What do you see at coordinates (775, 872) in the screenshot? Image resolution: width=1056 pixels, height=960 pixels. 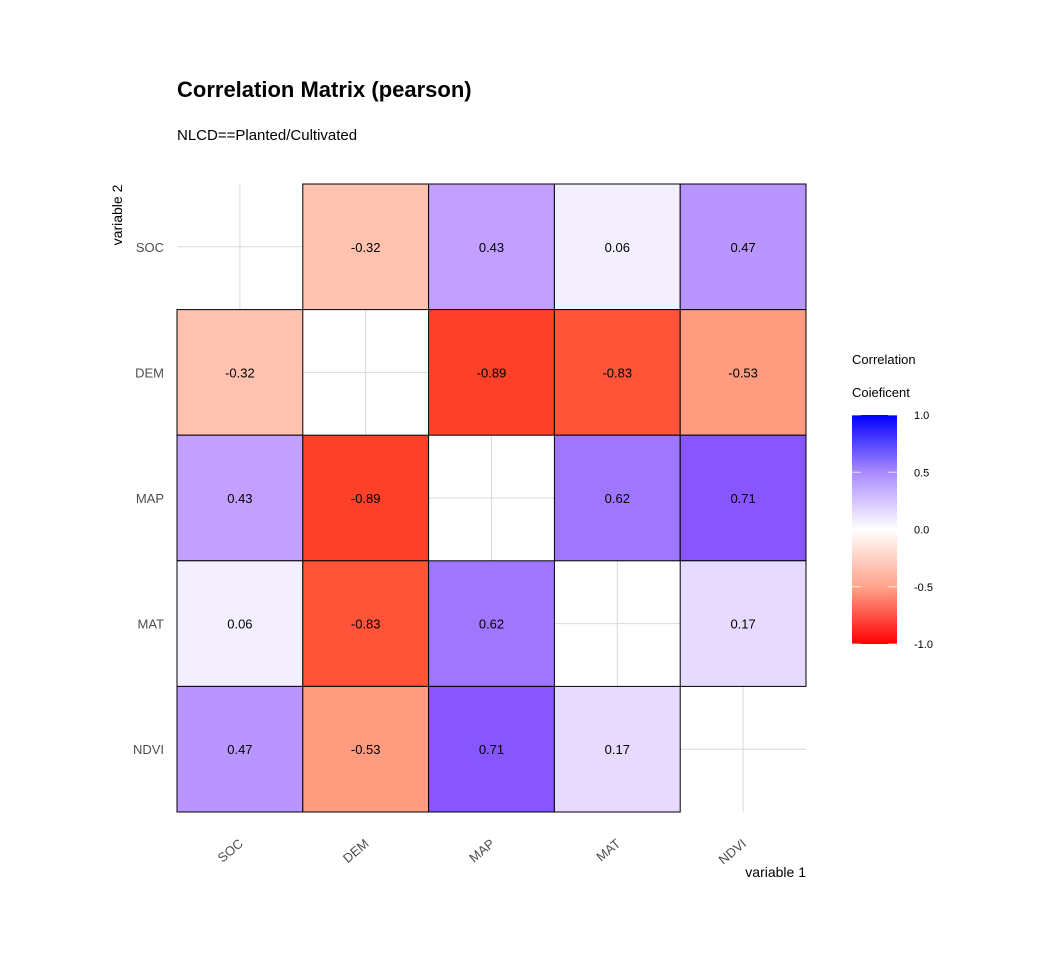 I see `x-axis-label: variable 1` at bounding box center [775, 872].